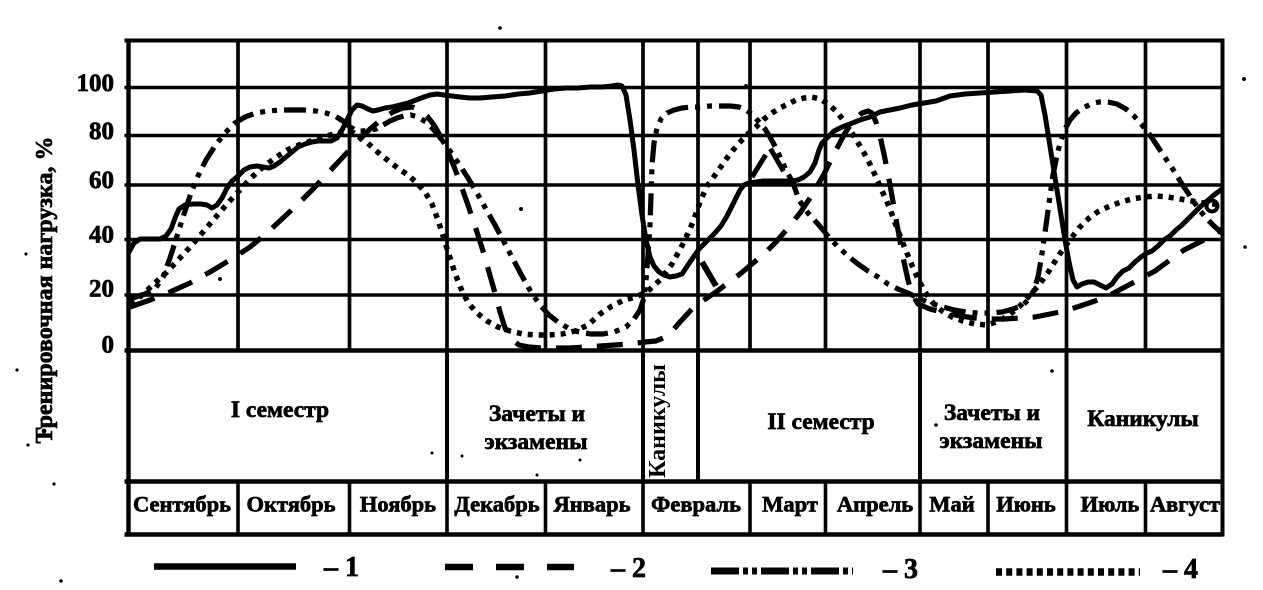 Image resolution: width=1263 pixels, height=590 pixels. I want to click on svg-text: – 3, so click(900, 569).